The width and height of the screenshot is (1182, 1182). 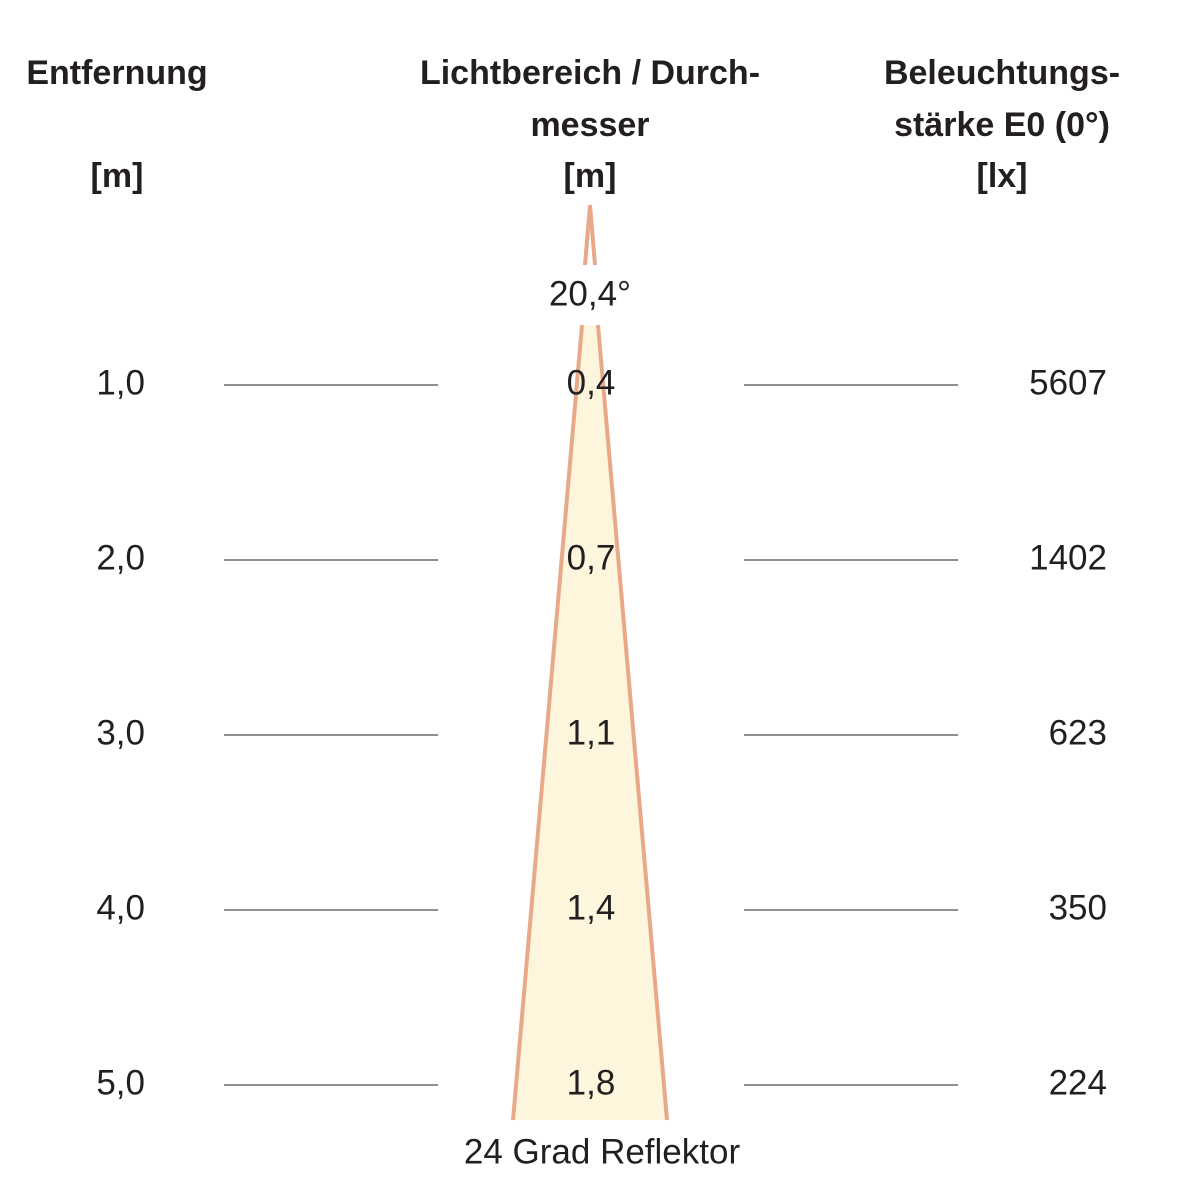 What do you see at coordinates (1002, 125) in the screenshot?
I see `header: stärke E0 (0°)` at bounding box center [1002, 125].